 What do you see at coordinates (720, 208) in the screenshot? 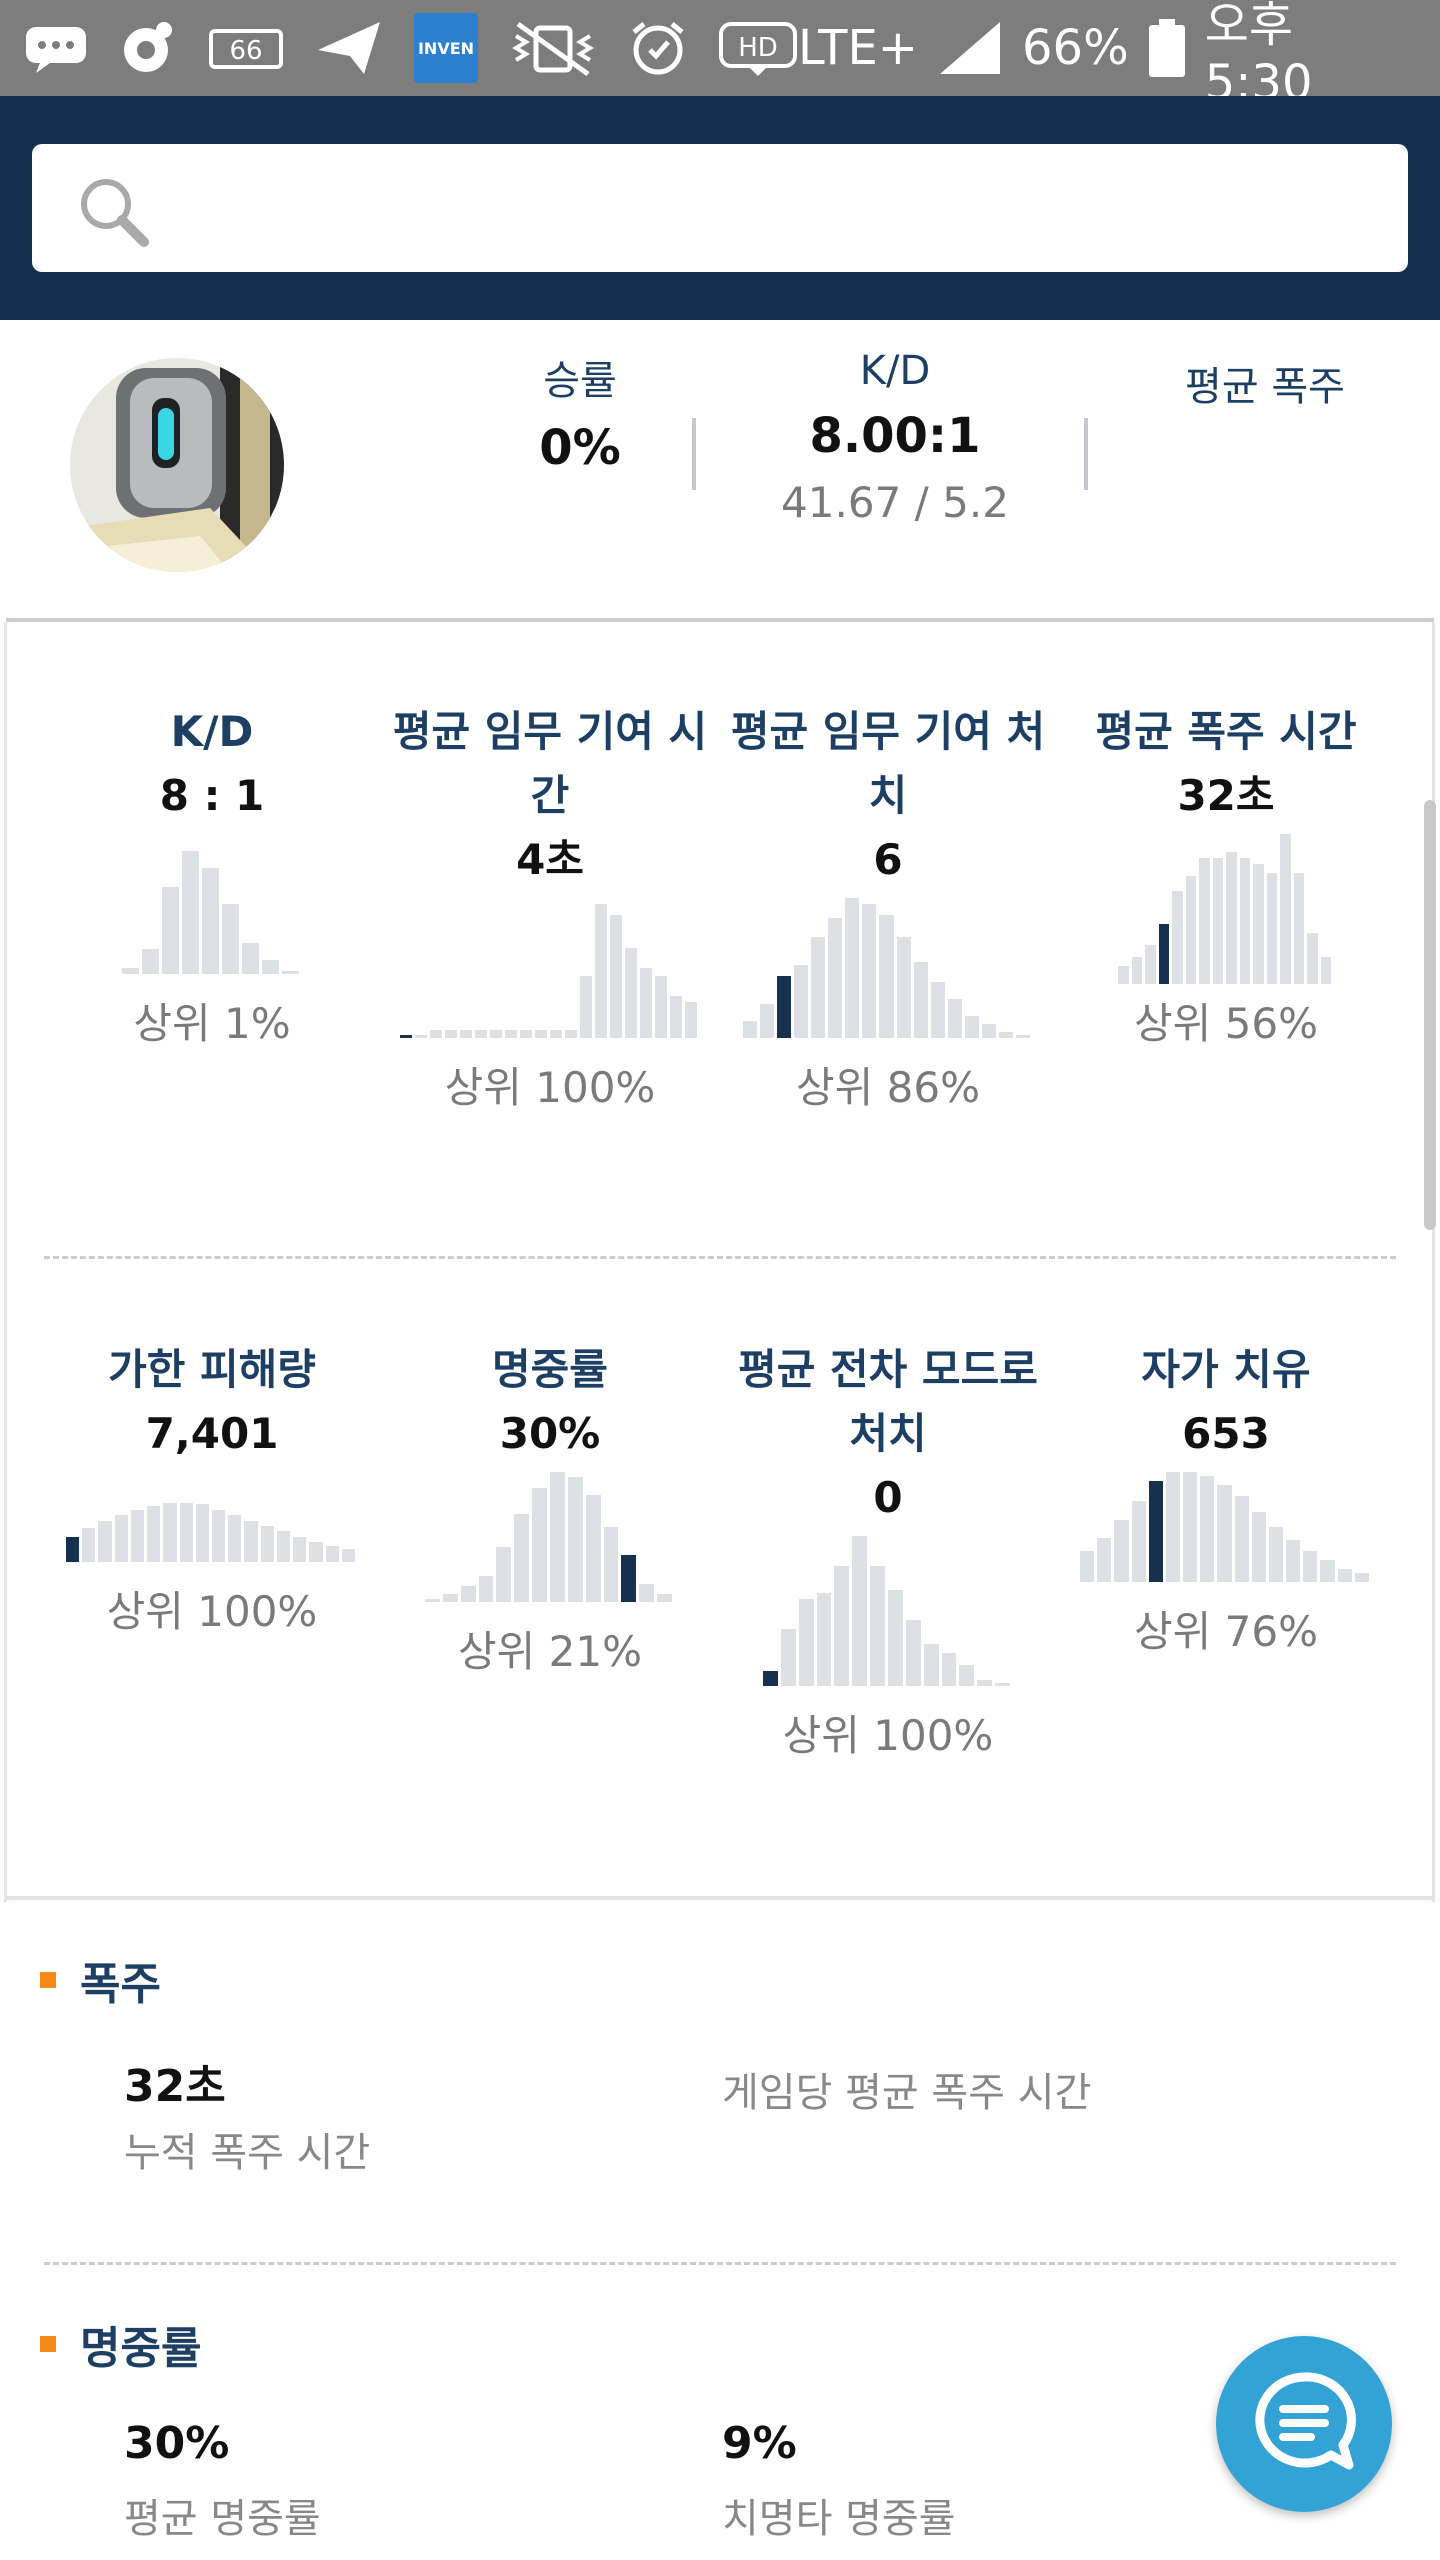
I see `search-input` at bounding box center [720, 208].